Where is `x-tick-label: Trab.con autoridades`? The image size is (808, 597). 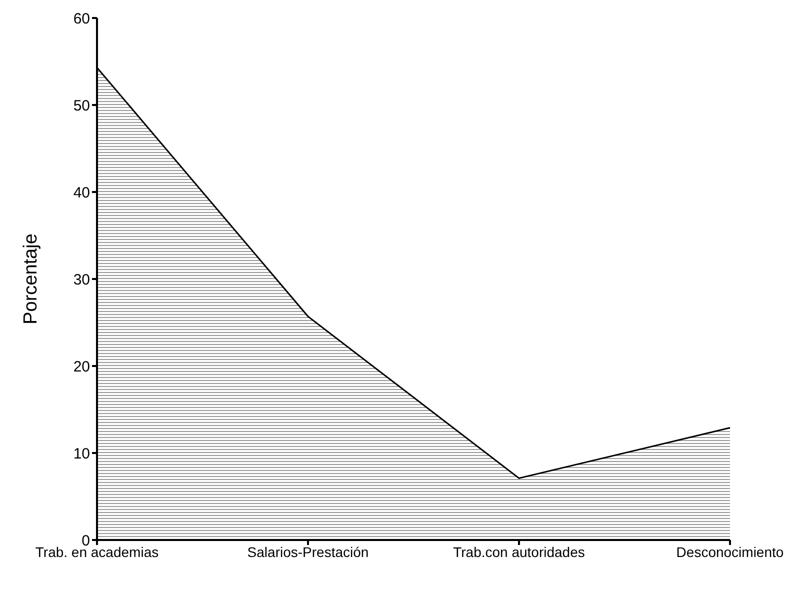 x-tick-label: Trab.con autoridades is located at coordinates (519, 552).